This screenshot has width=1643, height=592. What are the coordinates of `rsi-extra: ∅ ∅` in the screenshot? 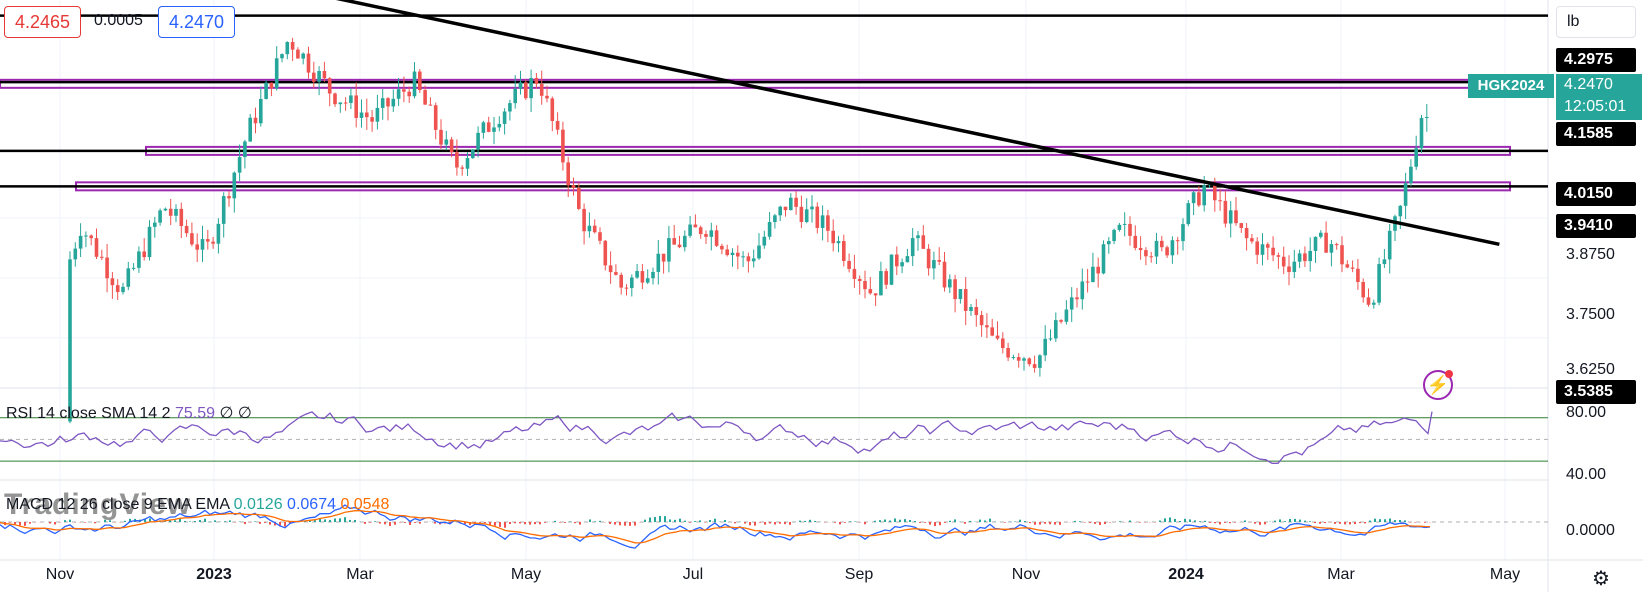 It's located at (235, 413).